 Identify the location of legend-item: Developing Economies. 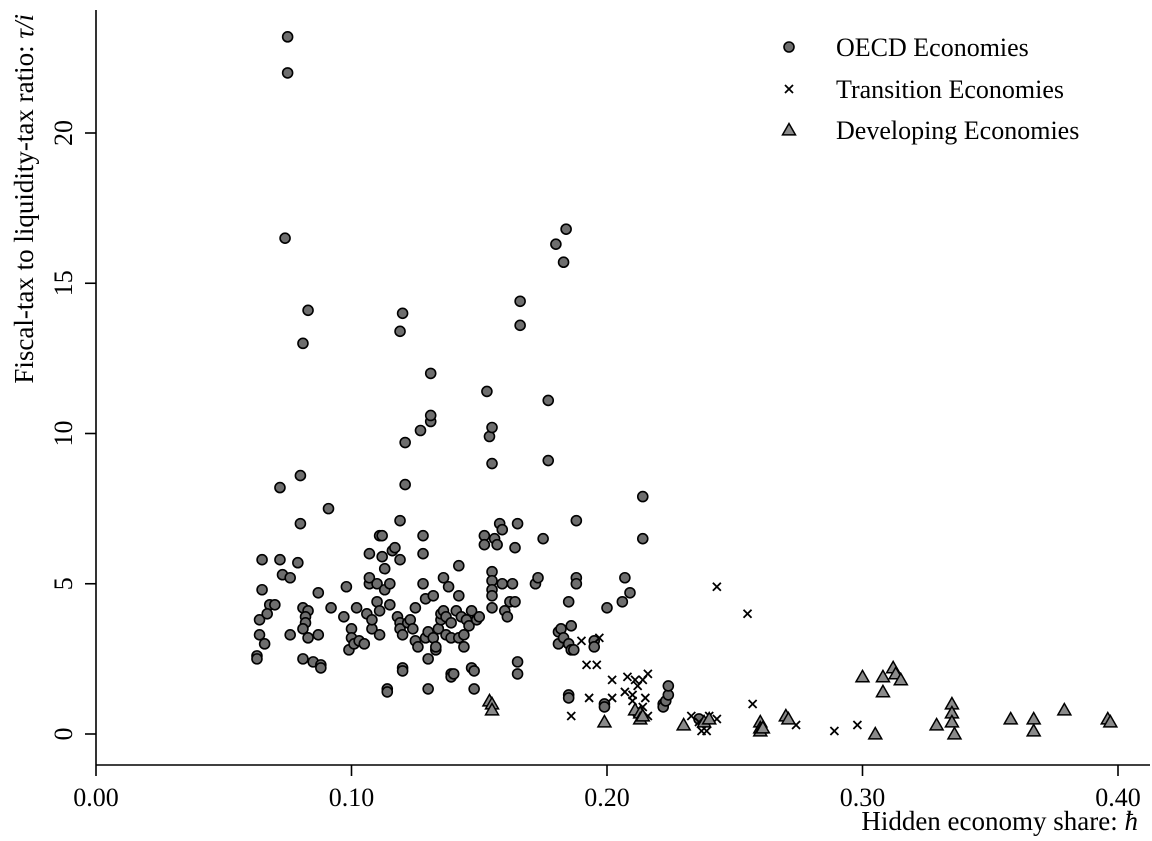
(930, 130).